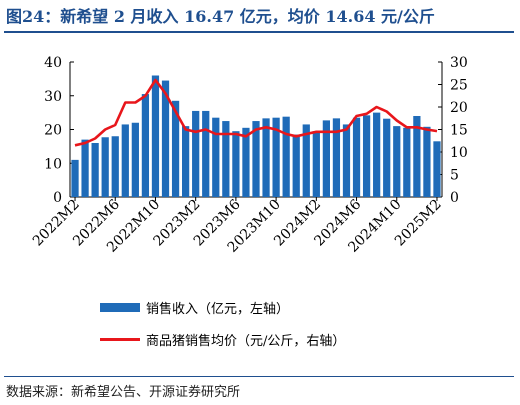 The image size is (520, 405). Describe the element at coordinates (218, 309) in the screenshot. I see `legend-label-revenue: 销售收入（亿元，左轴）` at that location.